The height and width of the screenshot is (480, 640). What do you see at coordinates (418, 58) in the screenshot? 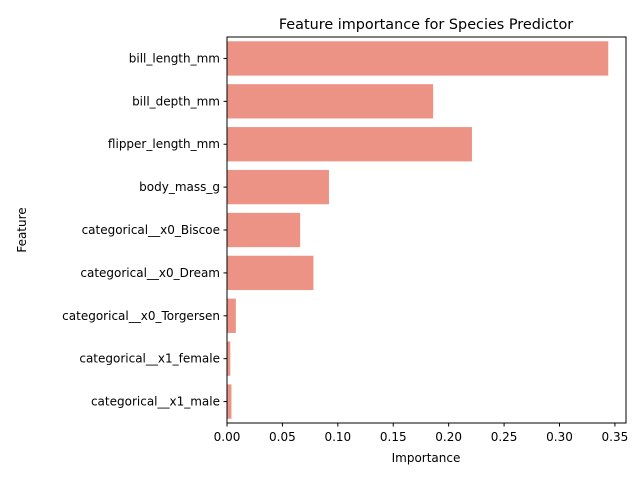
I see `bar-bill_length_mm` at bounding box center [418, 58].